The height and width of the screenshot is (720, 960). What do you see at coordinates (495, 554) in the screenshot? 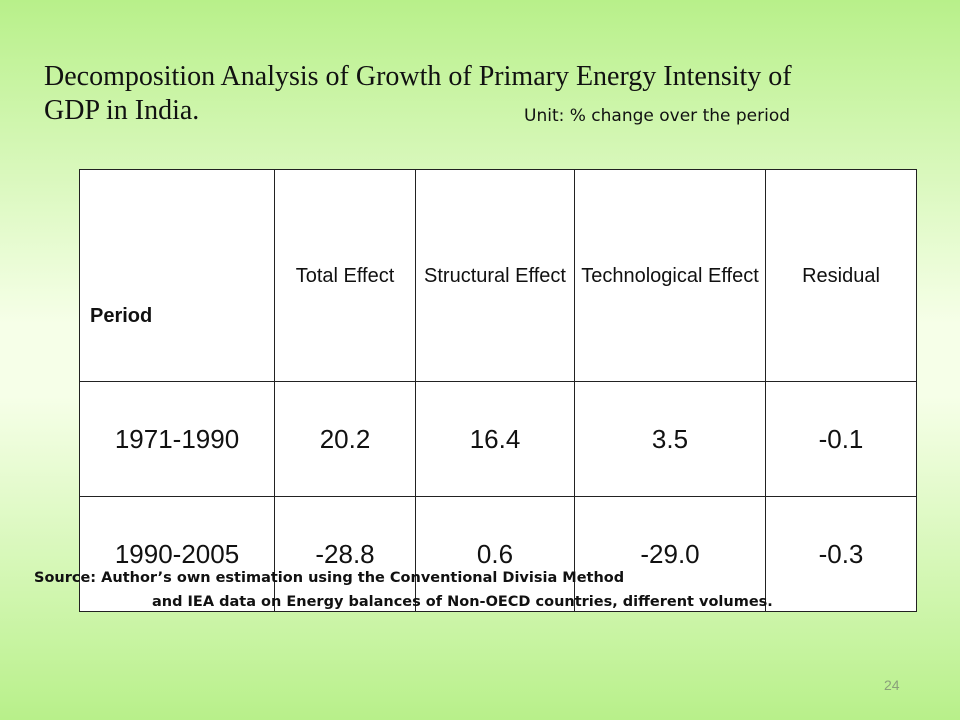
I see `cell-structural-effect: 0.6` at bounding box center [495, 554].